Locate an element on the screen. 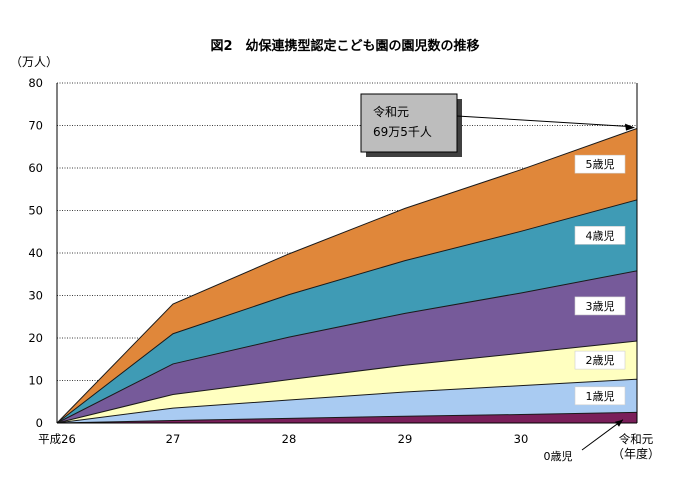 The height and width of the screenshot is (499, 689). callout-arrowhead is located at coordinates (630, 127).